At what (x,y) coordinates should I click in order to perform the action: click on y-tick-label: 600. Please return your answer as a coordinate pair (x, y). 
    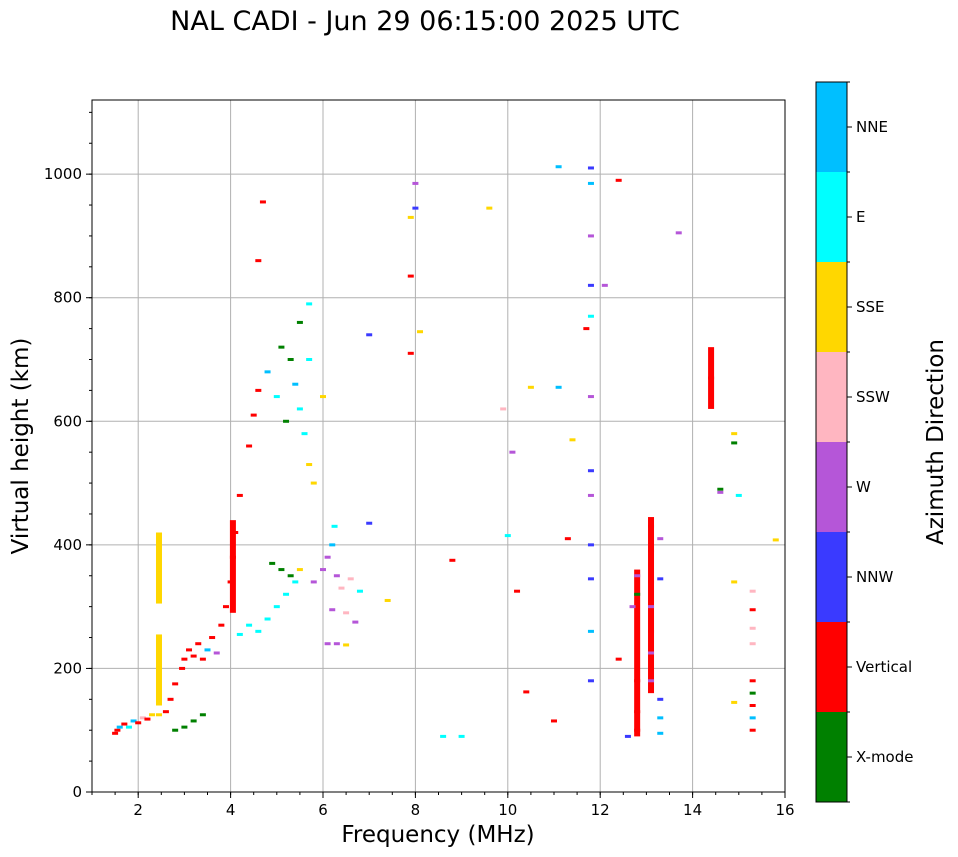
    Looking at the image, I should click on (67, 421).